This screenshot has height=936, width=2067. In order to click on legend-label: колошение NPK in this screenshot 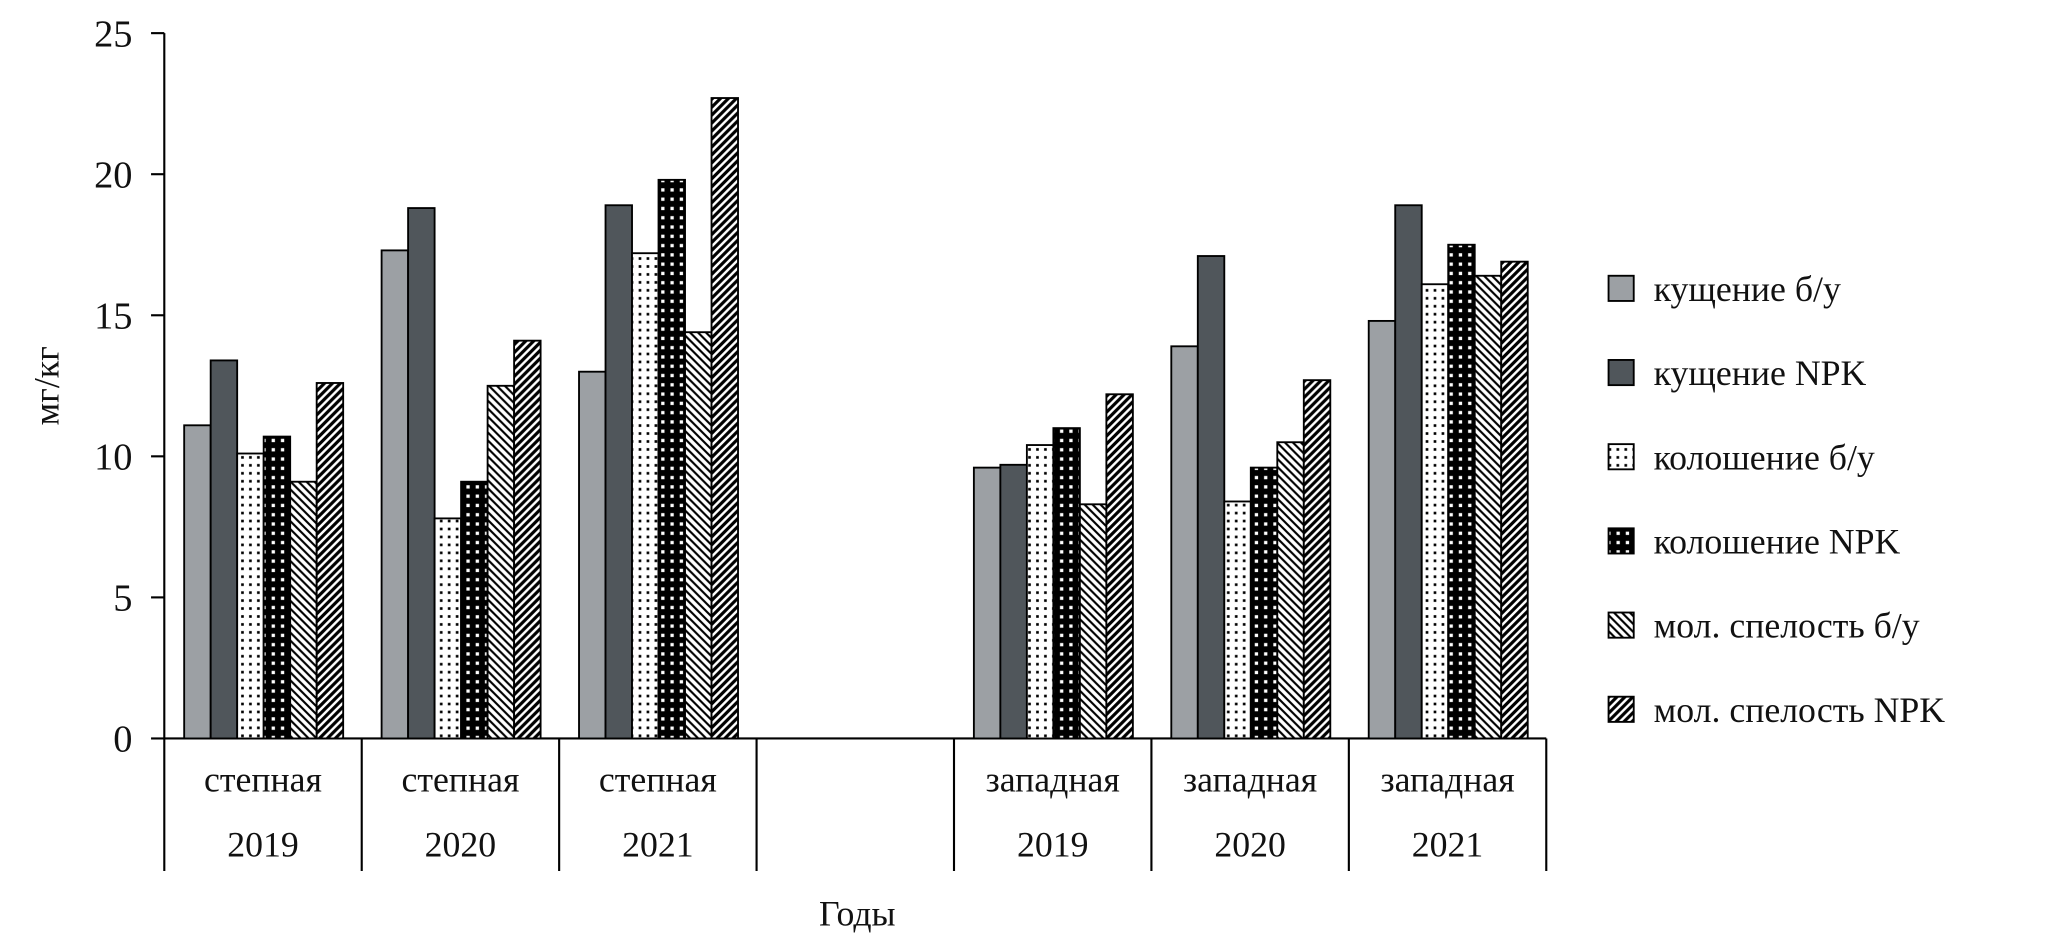, I will do `click(1777, 542)`.